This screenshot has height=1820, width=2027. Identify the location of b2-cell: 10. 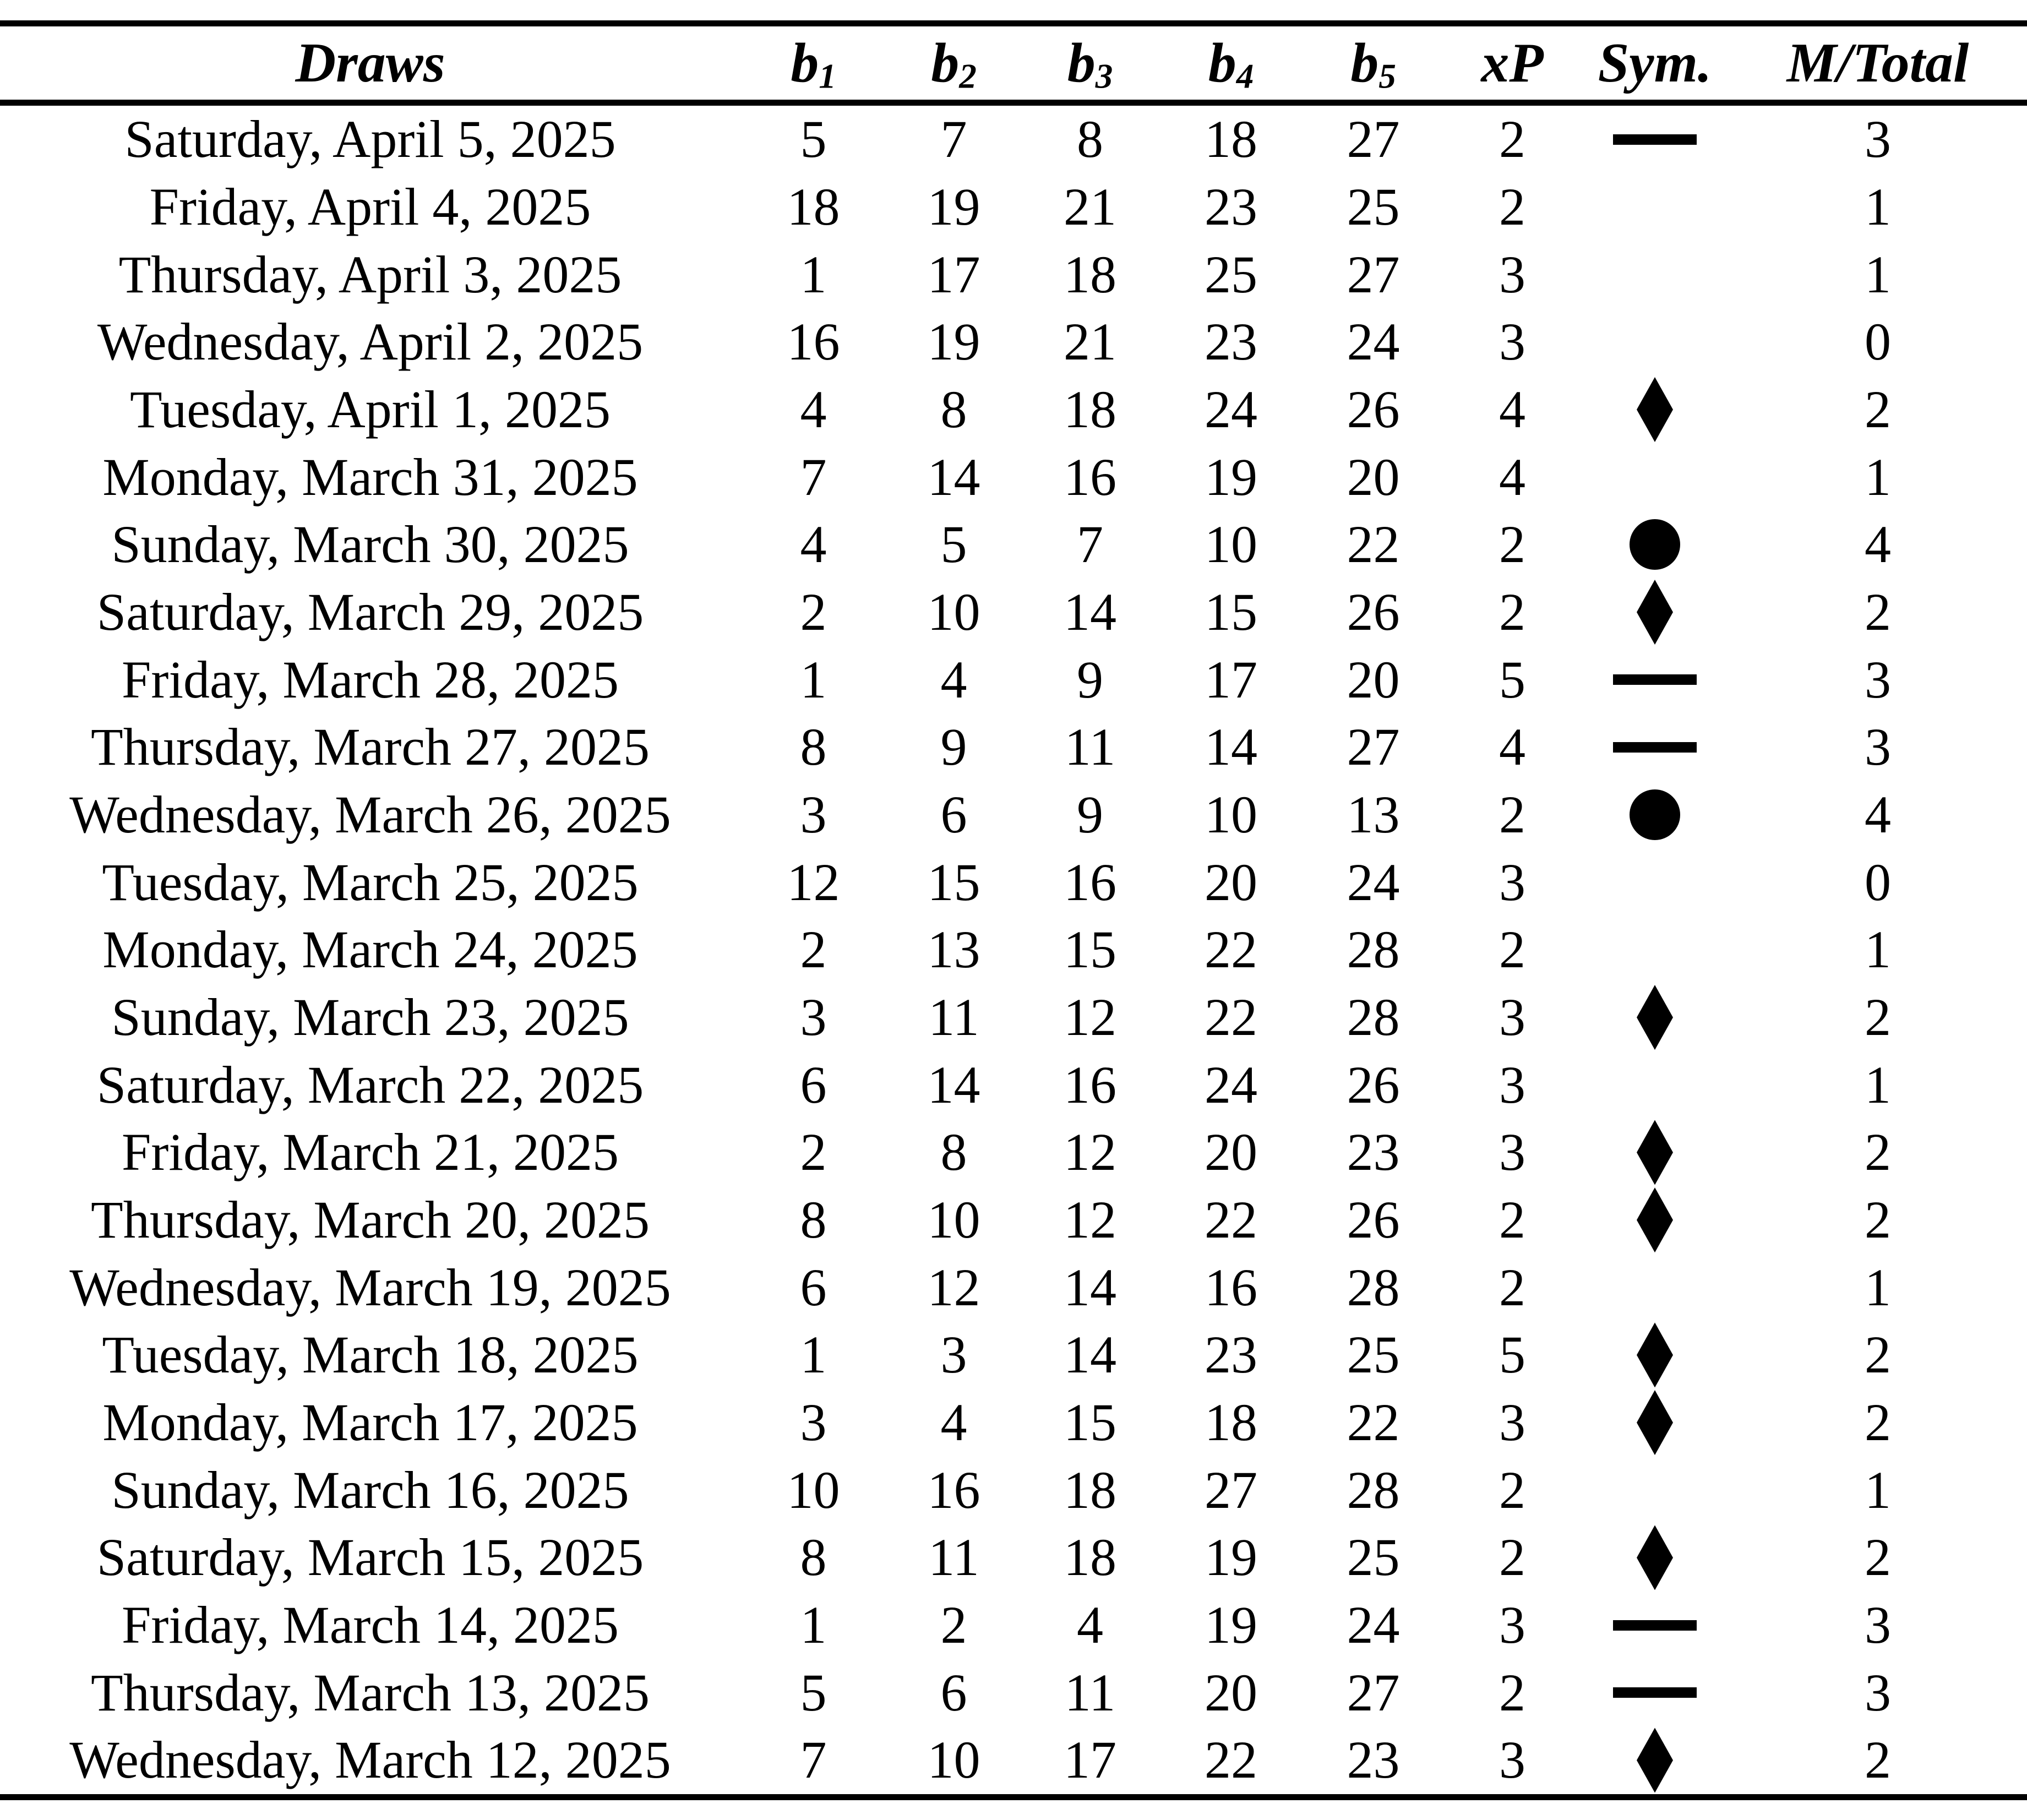
(953, 1220).